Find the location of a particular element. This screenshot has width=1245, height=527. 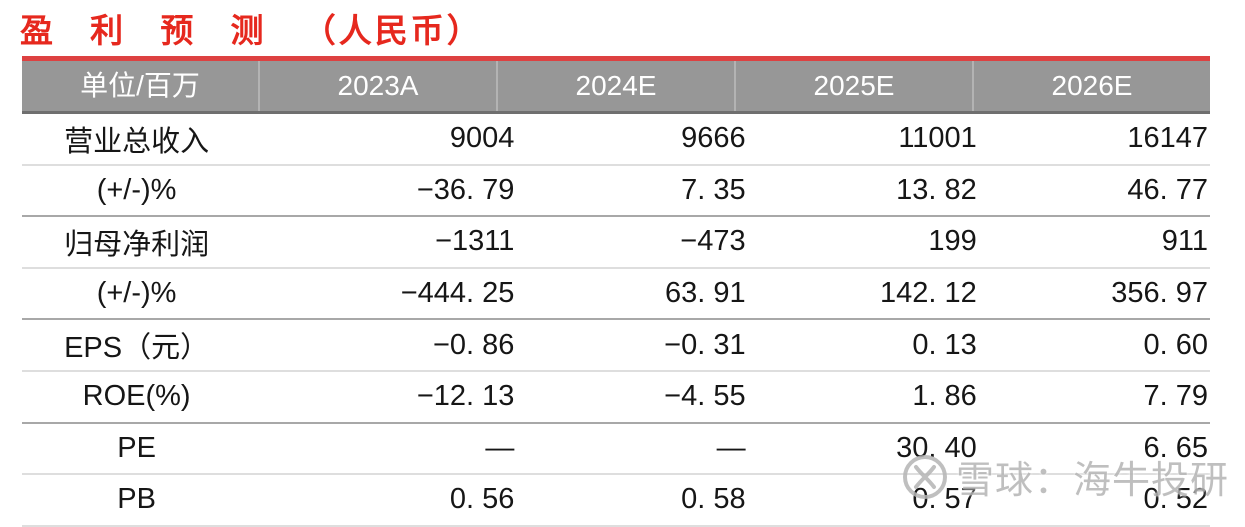

table-header-row: 单位/百万 2023A 2024E 2025E 2026E is located at coordinates (616, 87).